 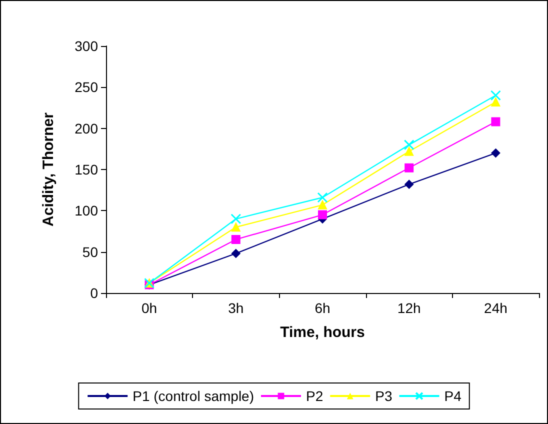 I want to click on y-tick-label: 150, so click(x=86, y=170).